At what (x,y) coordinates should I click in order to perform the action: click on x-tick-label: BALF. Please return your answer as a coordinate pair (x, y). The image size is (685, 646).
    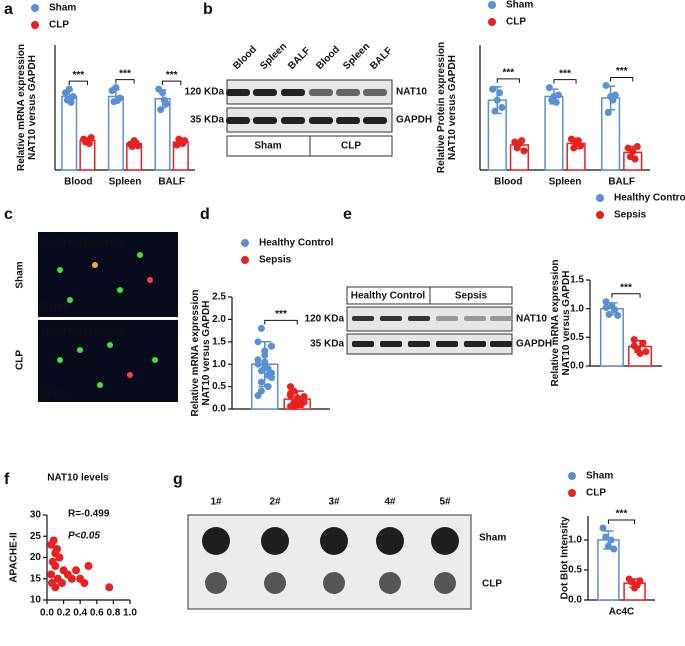
    Looking at the image, I should click on (621, 182).